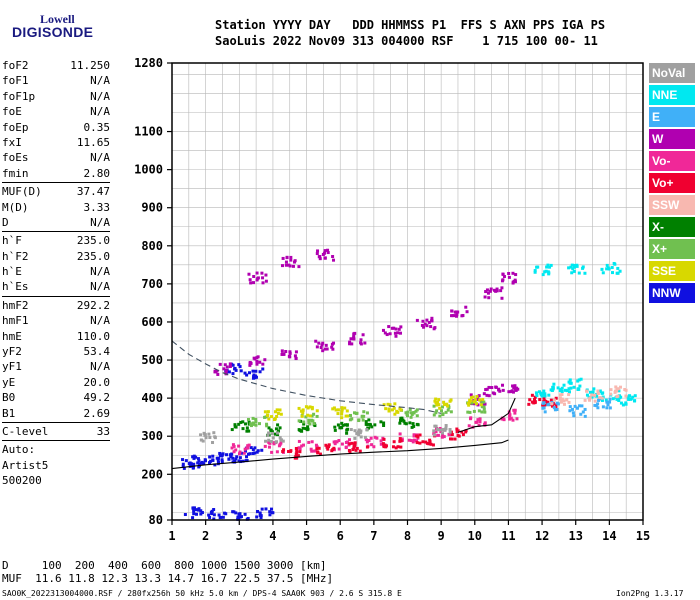 This screenshot has height=600, width=700. Describe the element at coordinates (56, 382) in the screenshot. I see `param-row: yE 20.0` at that location.